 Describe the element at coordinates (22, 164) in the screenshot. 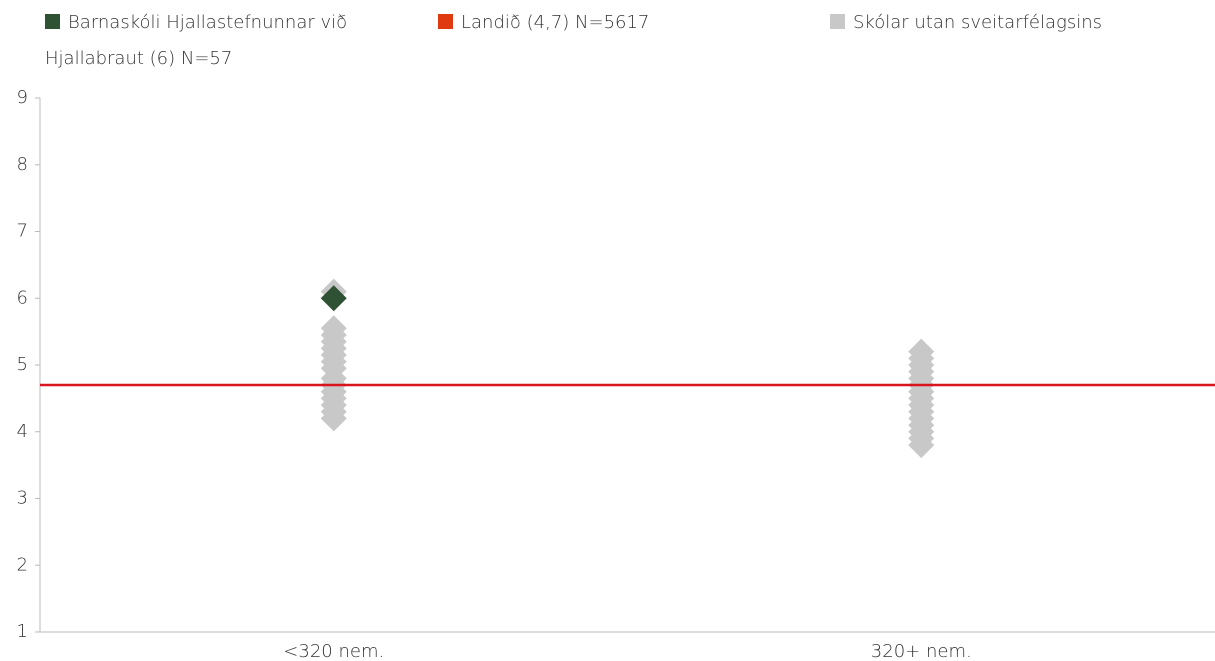

I see `y-tick-label: 8` at that location.